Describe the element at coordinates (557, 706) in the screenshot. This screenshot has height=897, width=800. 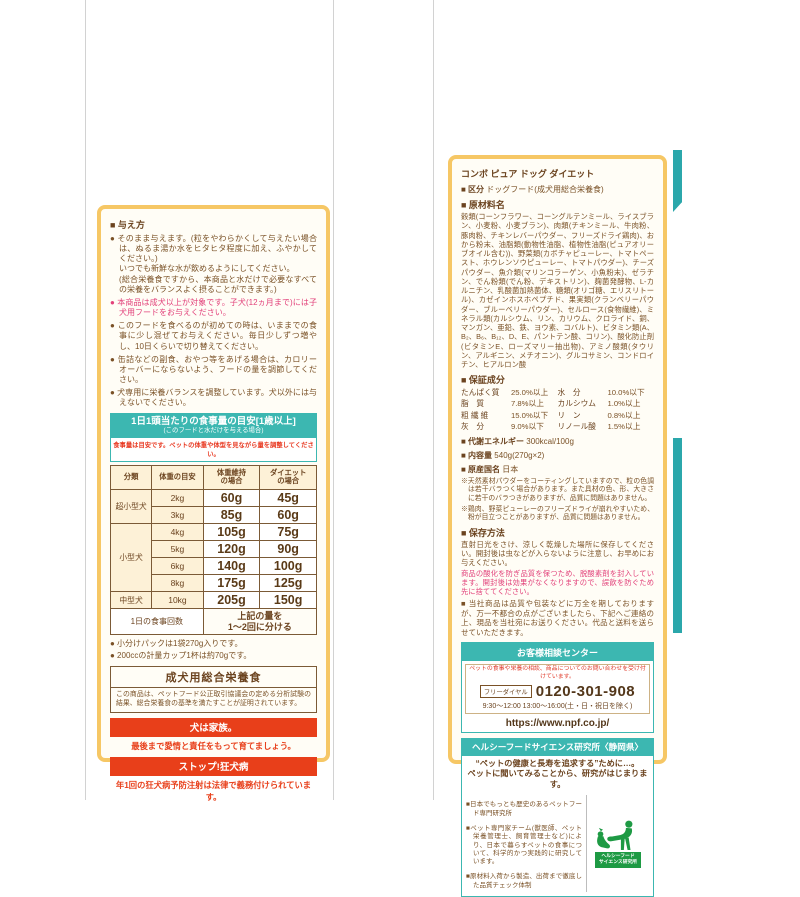
I see `business-hours: 9:30〜12:00 13:00〜16:00(土・日・祝日を除く)` at that location.